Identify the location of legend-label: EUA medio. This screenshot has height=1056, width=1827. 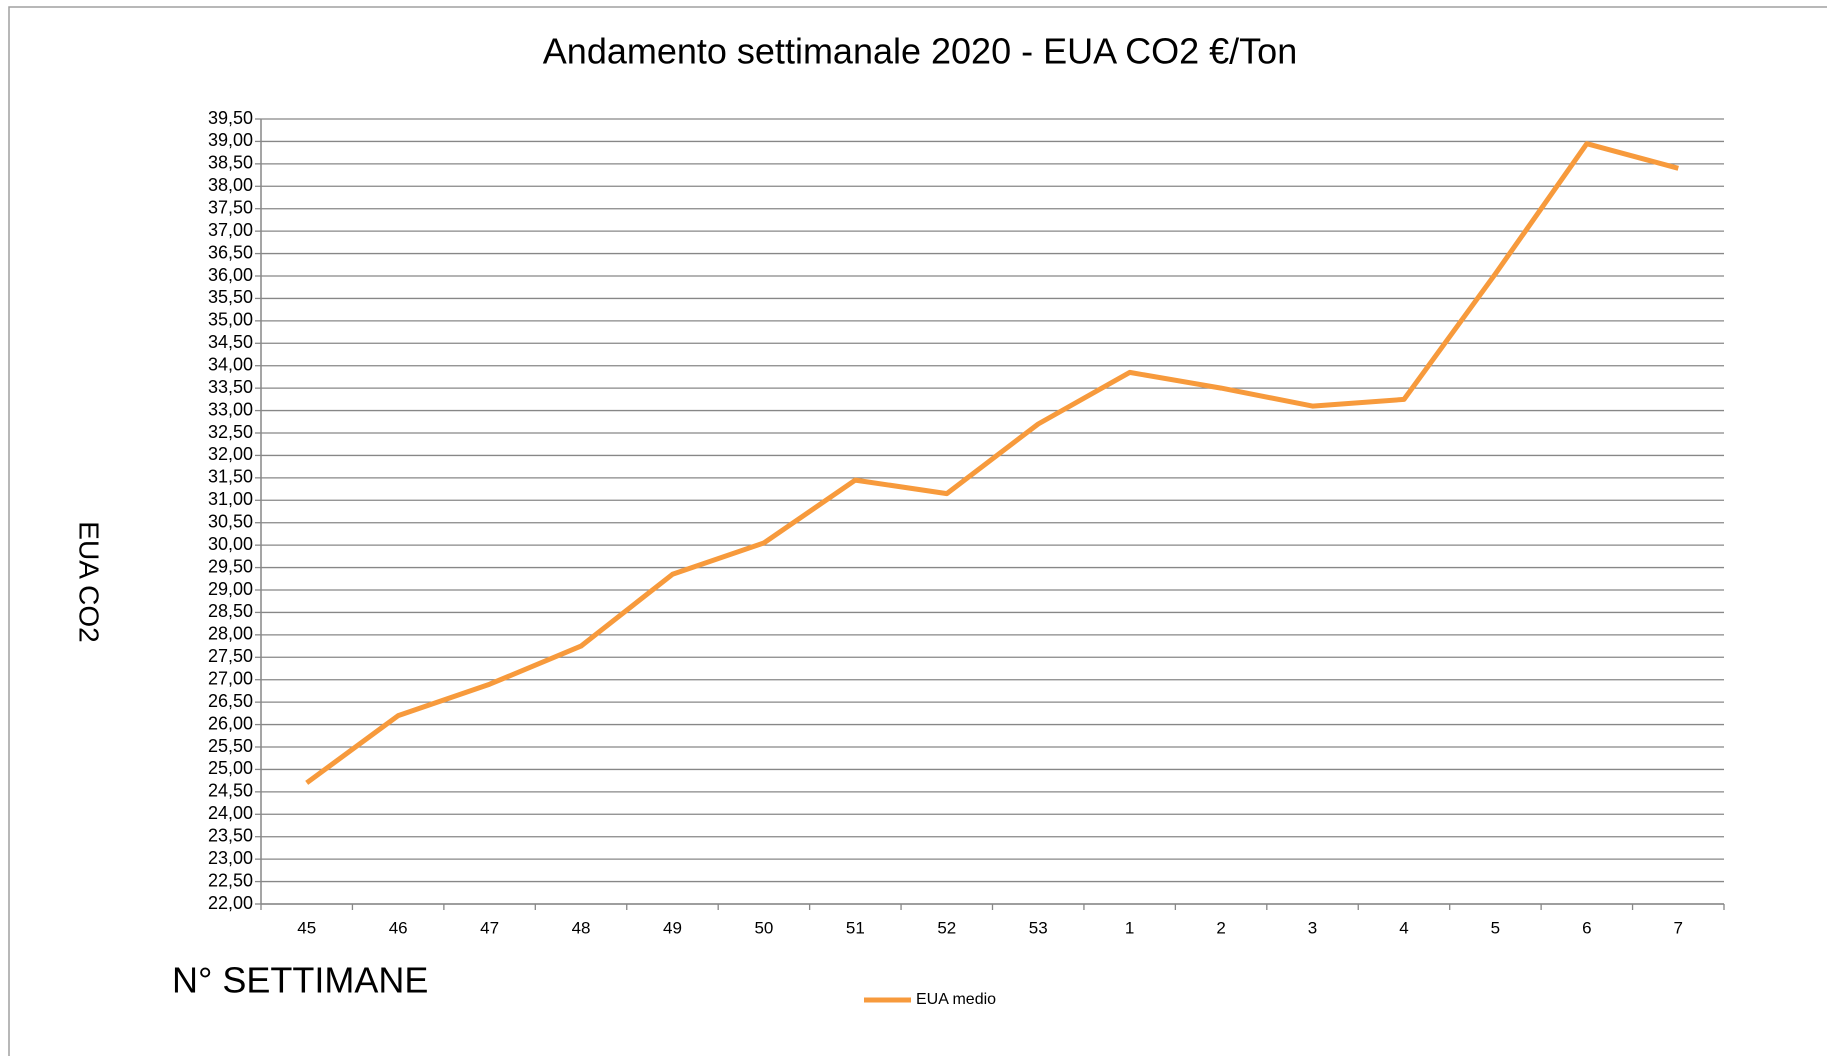
(956, 999).